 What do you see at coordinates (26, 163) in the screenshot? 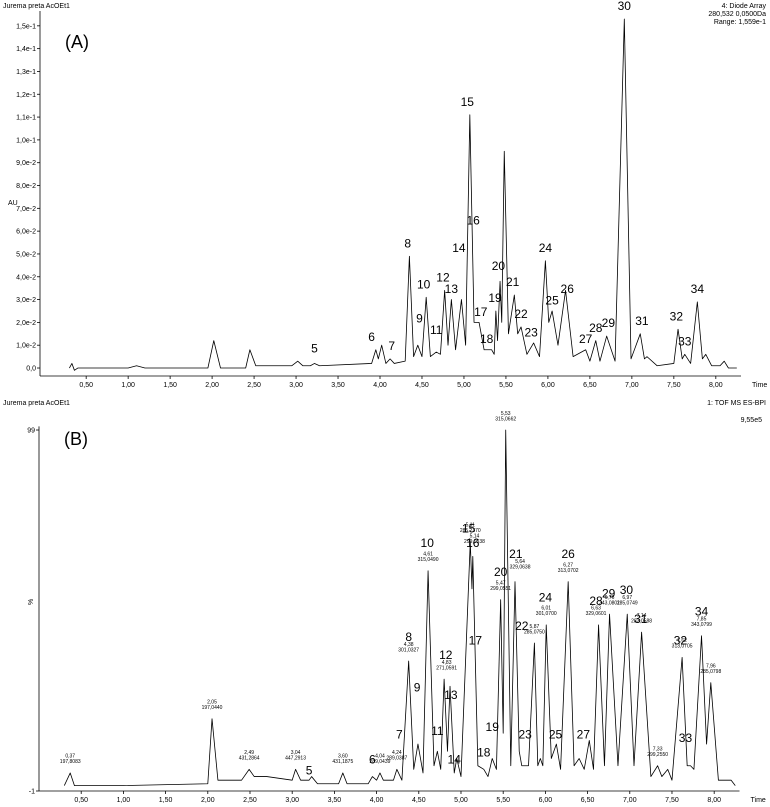
I see `y-tick-label: 9,0e-2` at bounding box center [26, 163].